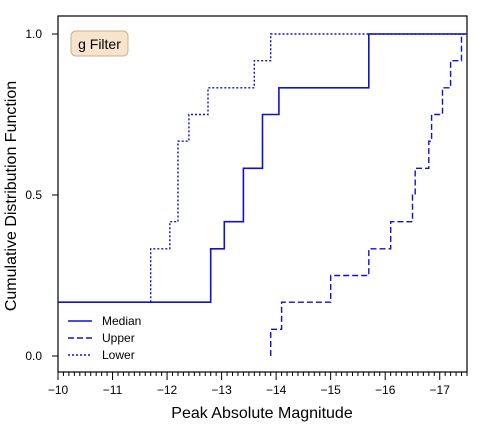  What do you see at coordinates (262, 413) in the screenshot?
I see `x-axis-label: Peak Absolute Magnitude` at bounding box center [262, 413].